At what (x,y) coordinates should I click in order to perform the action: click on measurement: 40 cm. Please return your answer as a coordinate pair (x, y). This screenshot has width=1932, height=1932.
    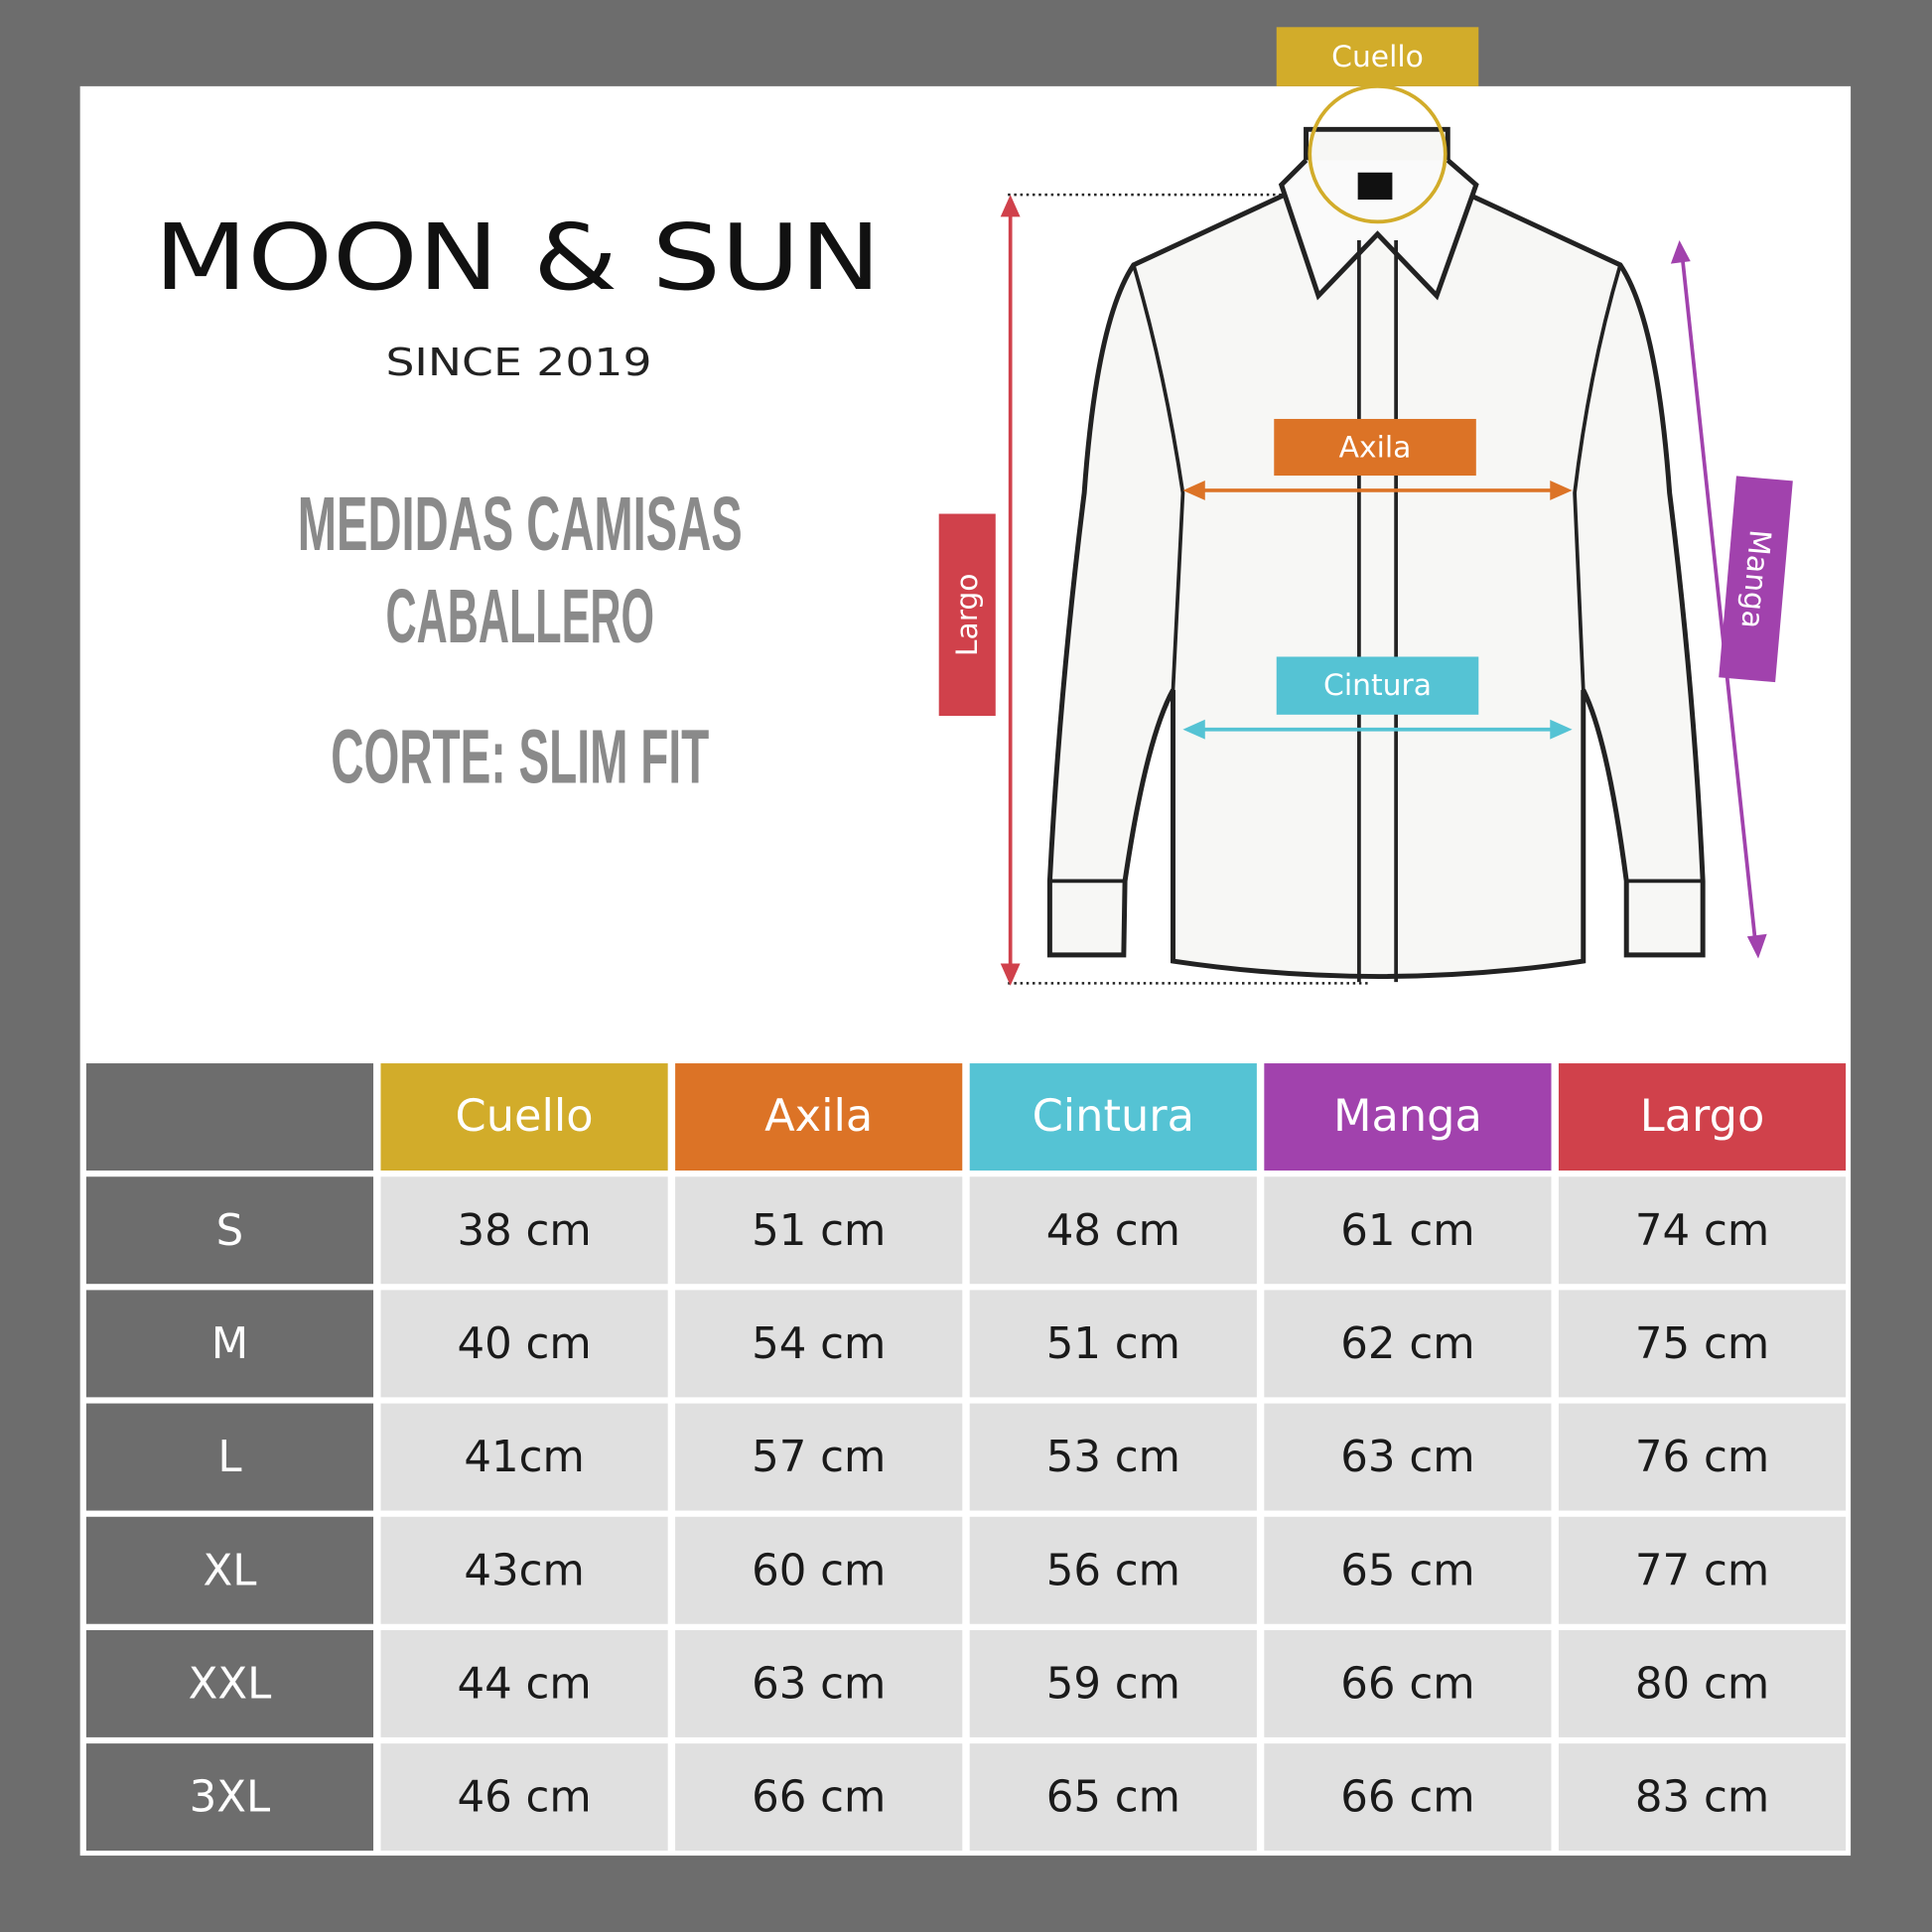
    Looking at the image, I should click on (524, 1344).